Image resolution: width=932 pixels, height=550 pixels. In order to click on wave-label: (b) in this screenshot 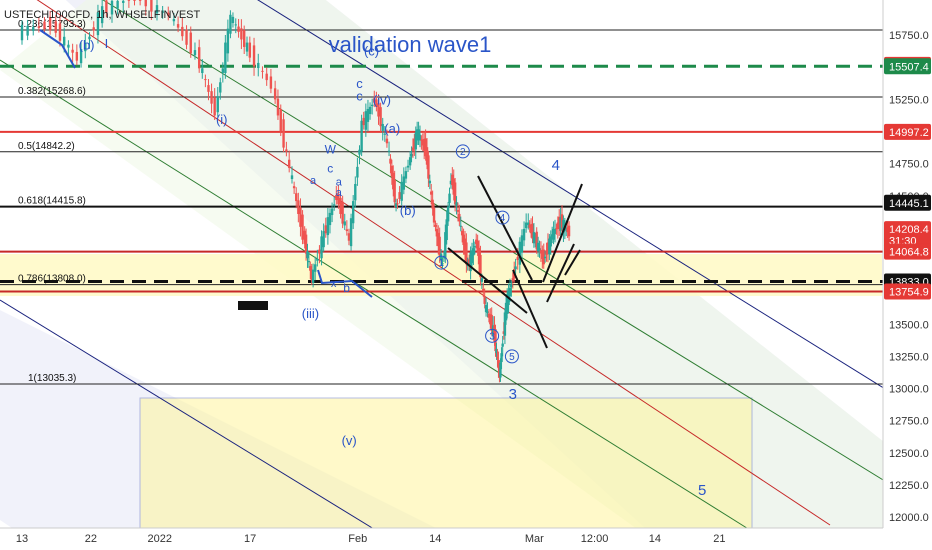, I will do `click(87, 44)`.